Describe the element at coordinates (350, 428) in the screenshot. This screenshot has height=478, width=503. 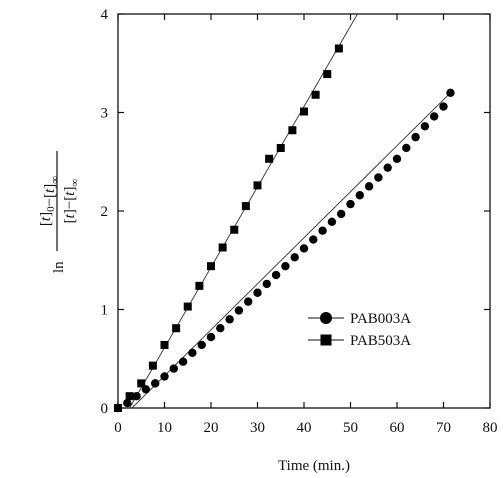
I see `x-tick-label: 50` at that location.